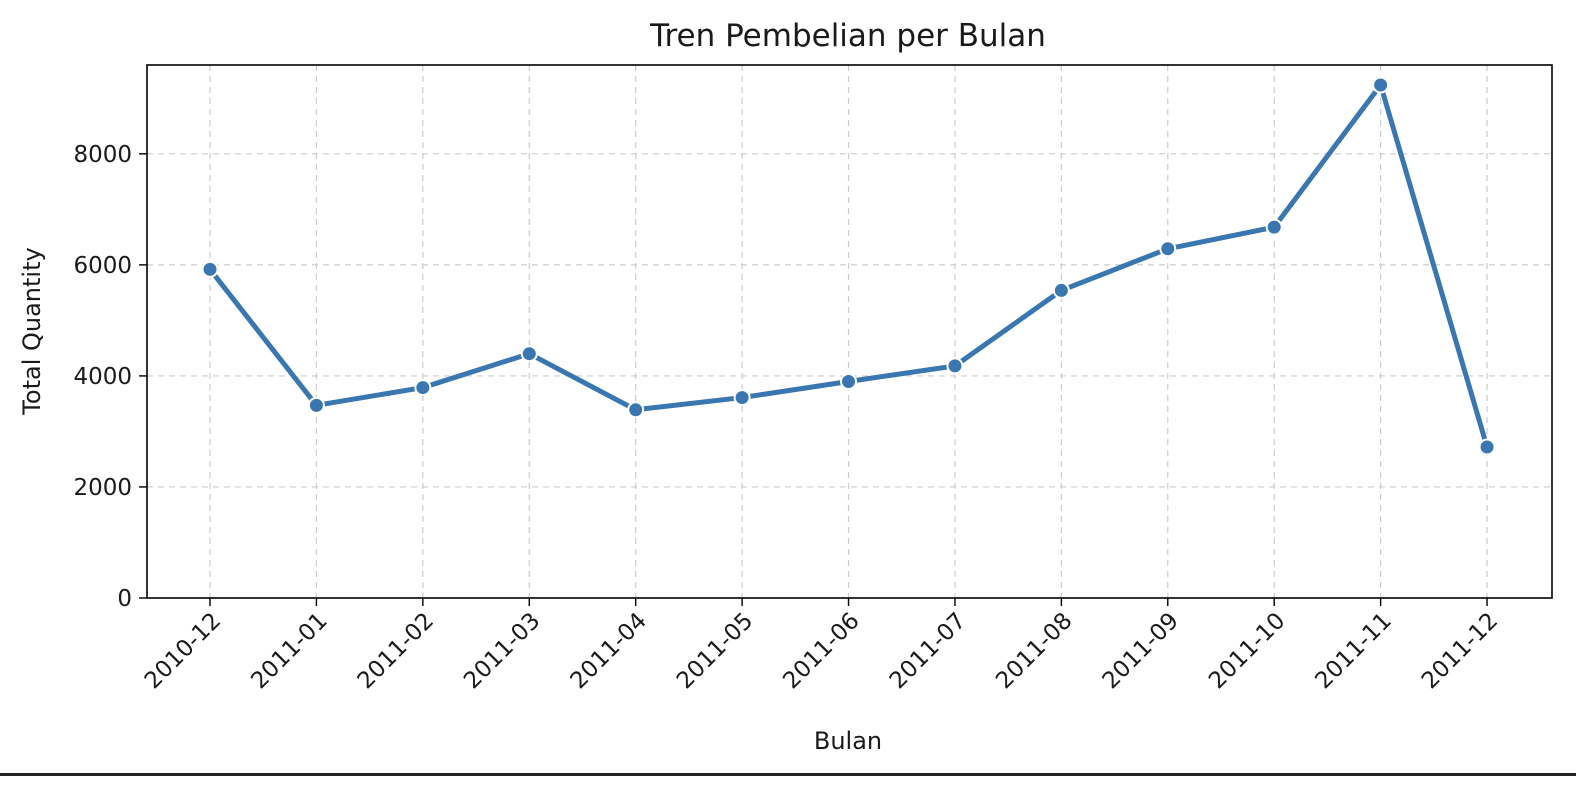 Image resolution: width=1576 pixels, height=787 pixels. I want to click on y-tick-label: 0, so click(124, 599).